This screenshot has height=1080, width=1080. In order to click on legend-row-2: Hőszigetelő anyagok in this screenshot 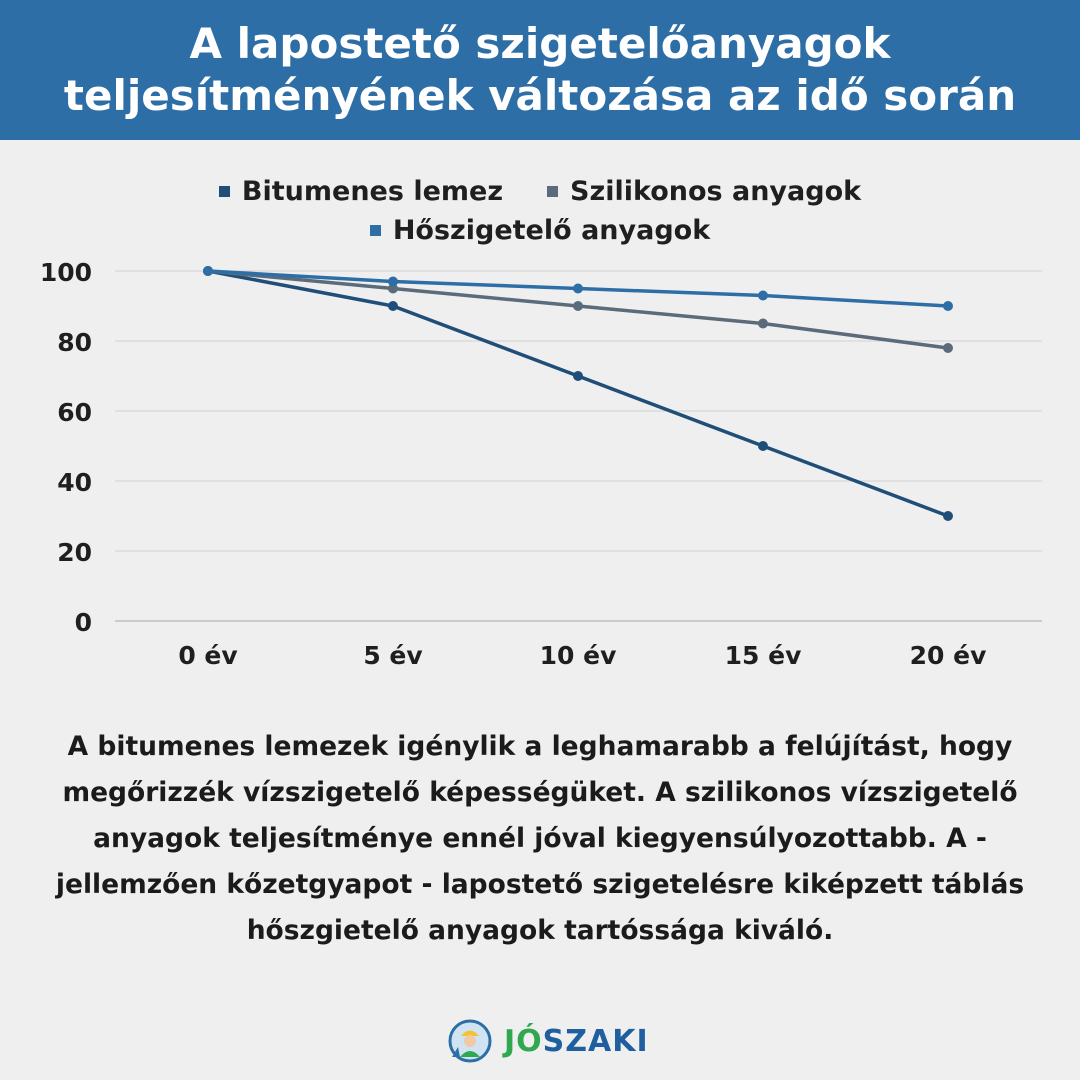, I will do `click(540, 230)`.